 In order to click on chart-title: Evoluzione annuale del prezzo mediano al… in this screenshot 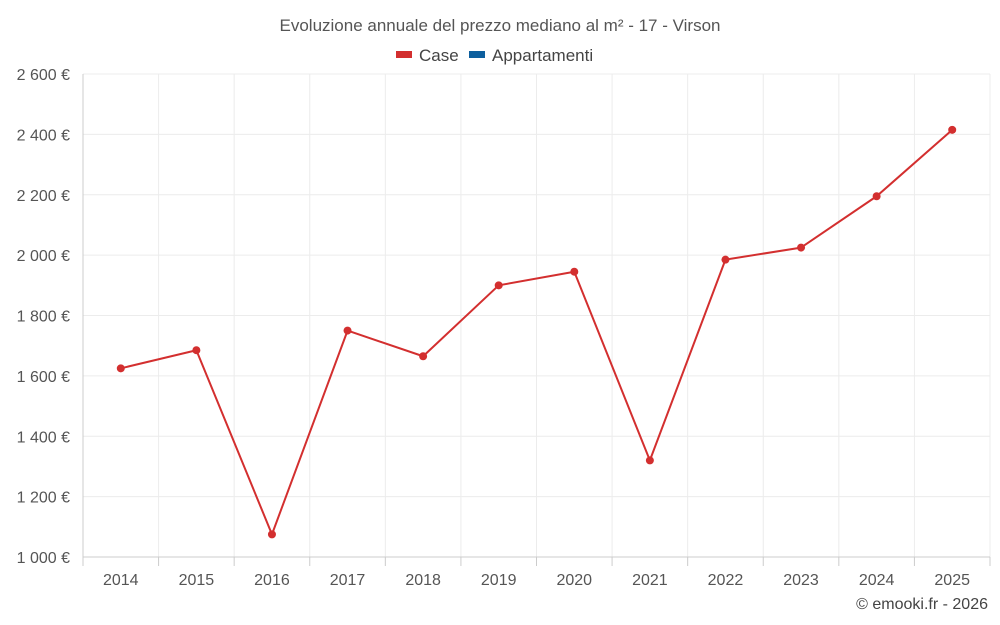, I will do `click(500, 25)`.